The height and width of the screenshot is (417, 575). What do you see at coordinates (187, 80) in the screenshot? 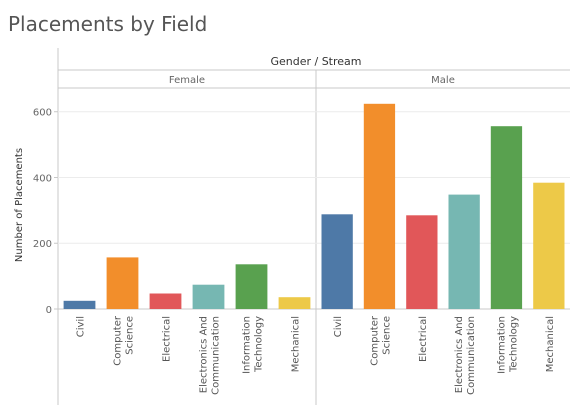
I see `panel-header: Female` at bounding box center [187, 80].